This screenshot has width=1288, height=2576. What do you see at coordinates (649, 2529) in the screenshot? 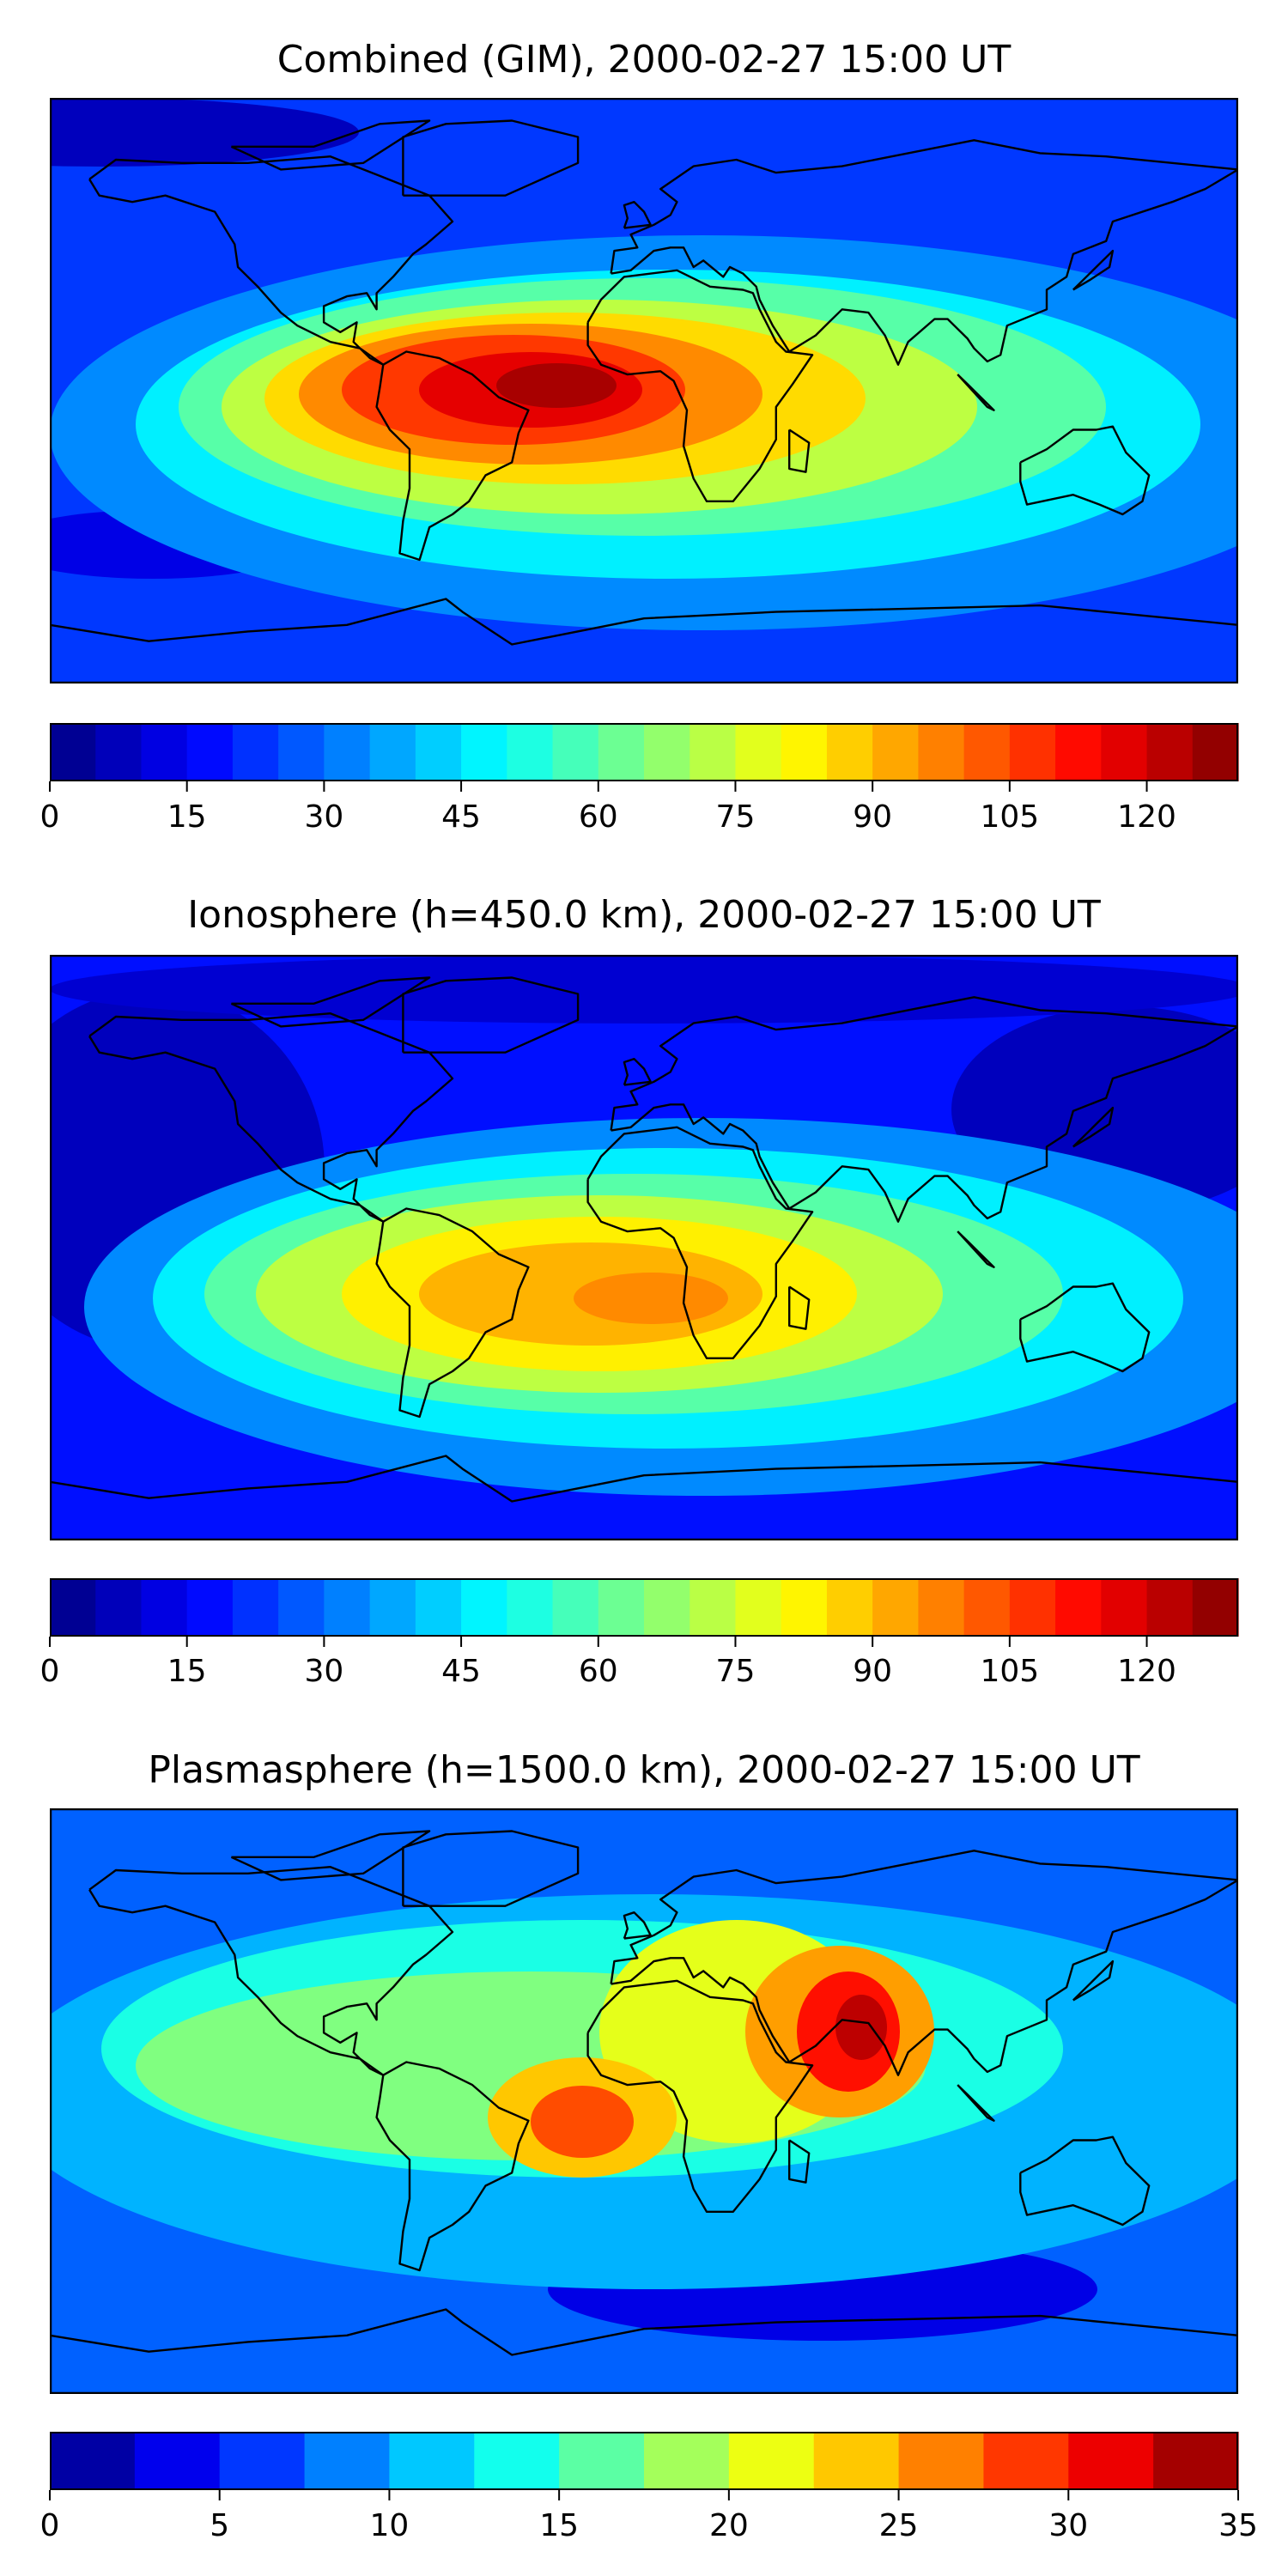
I see `plasmasphere-colorbar-ticks: 0 5 10 15 20 25 30 35` at bounding box center [649, 2529].